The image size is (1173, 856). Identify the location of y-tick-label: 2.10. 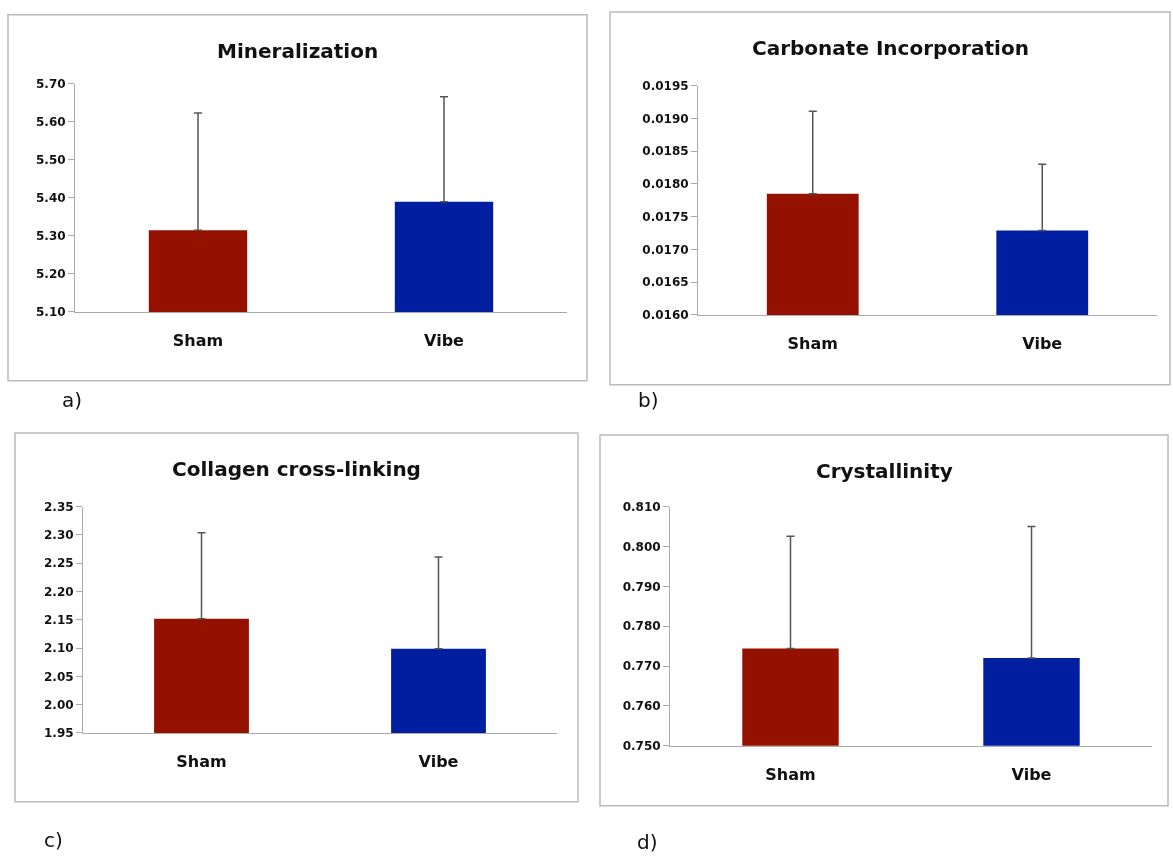
(58, 648).